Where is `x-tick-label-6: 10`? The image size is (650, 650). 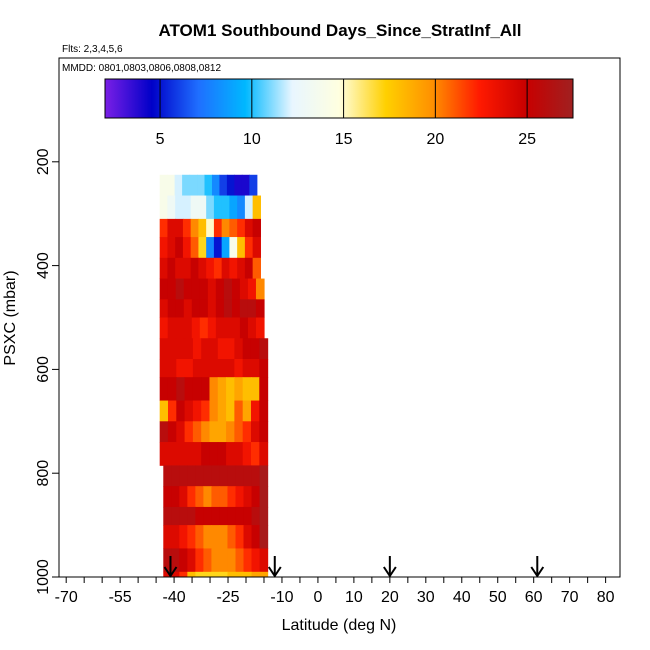
x-tick-label-6: 10 is located at coordinates (354, 597).